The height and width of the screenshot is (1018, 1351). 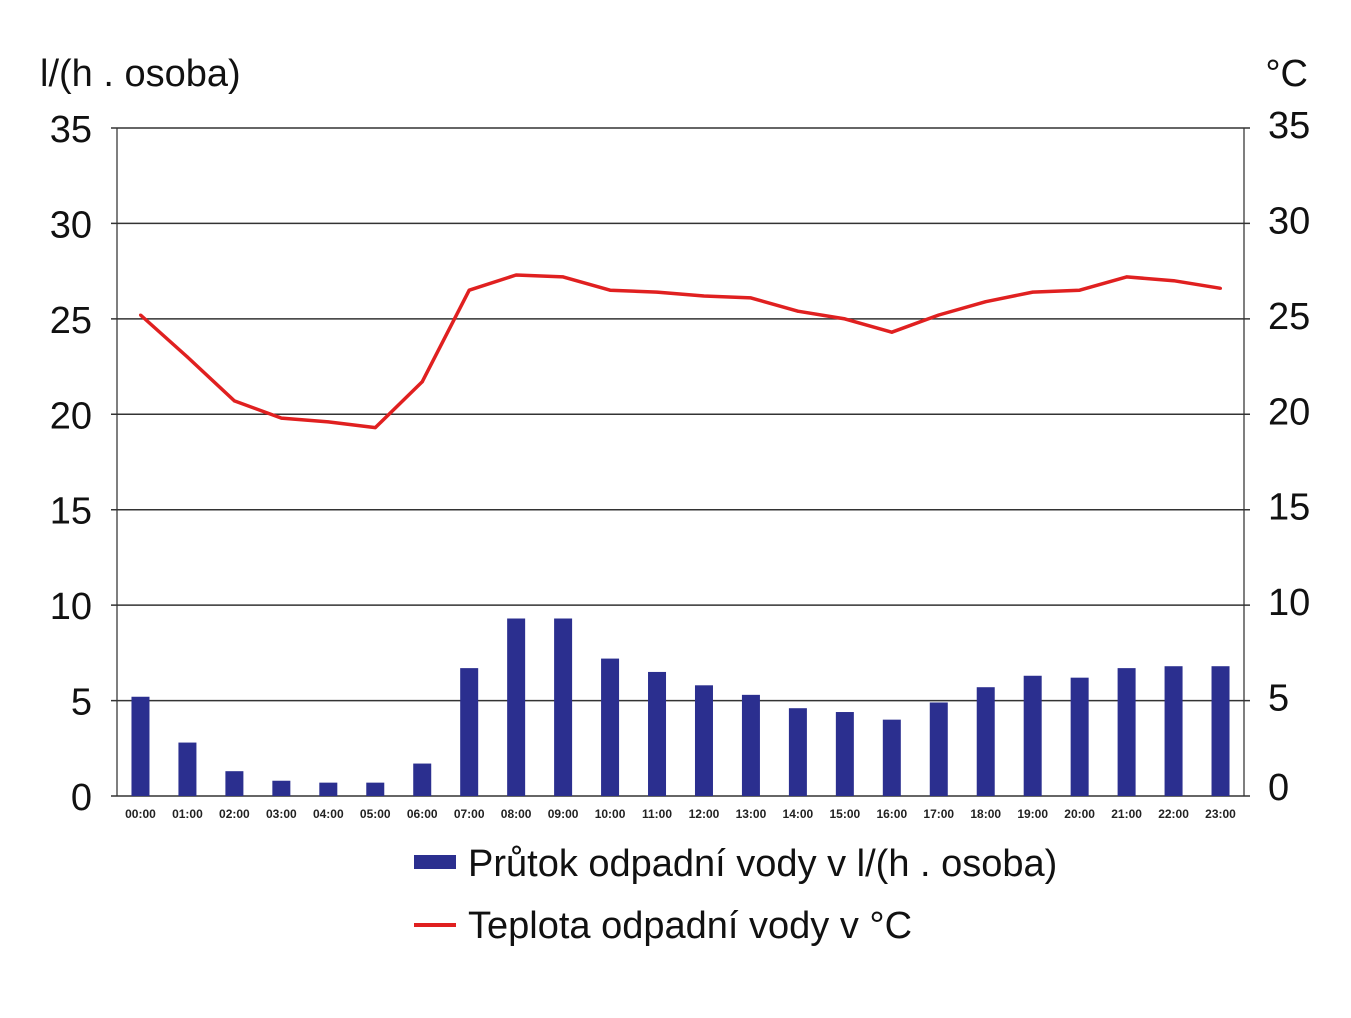 I want to click on x-tick-label: 11:00, so click(x=657, y=814).